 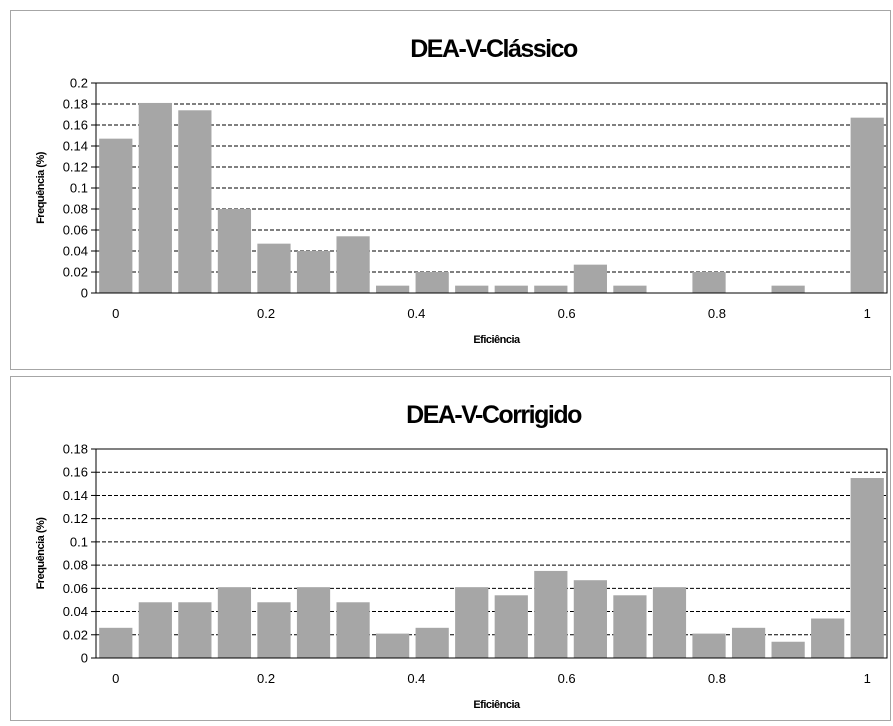 What do you see at coordinates (79, 83) in the screenshot?
I see `y-tick-label: 0.2` at bounding box center [79, 83].